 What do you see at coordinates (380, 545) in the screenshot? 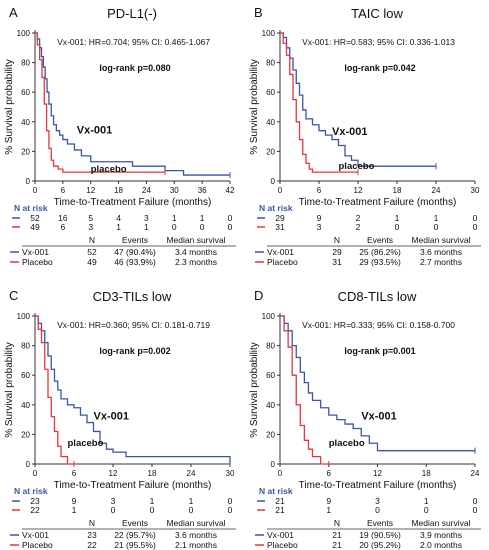
I see `table-cell: 20 (95.2%)` at bounding box center [380, 545].